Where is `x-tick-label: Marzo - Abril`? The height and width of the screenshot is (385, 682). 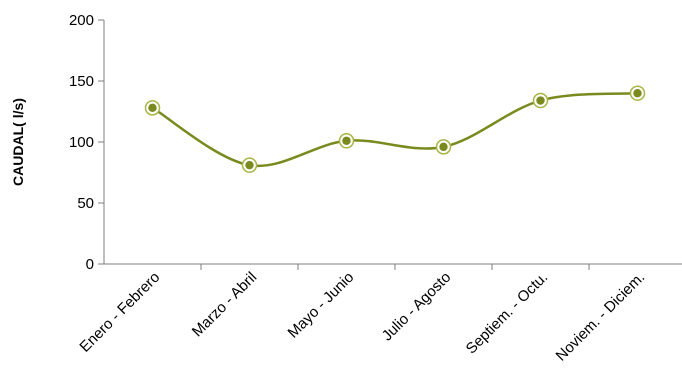 x-tick-label: Marzo - Abril is located at coordinates (225, 305).